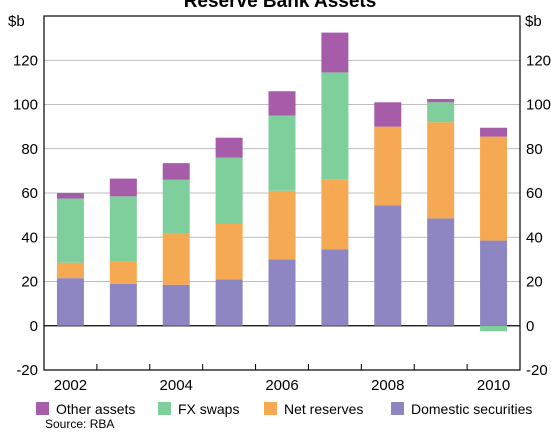  What do you see at coordinates (441, 112) in the screenshot?
I see `bar-2009-fx-swaps` at bounding box center [441, 112].